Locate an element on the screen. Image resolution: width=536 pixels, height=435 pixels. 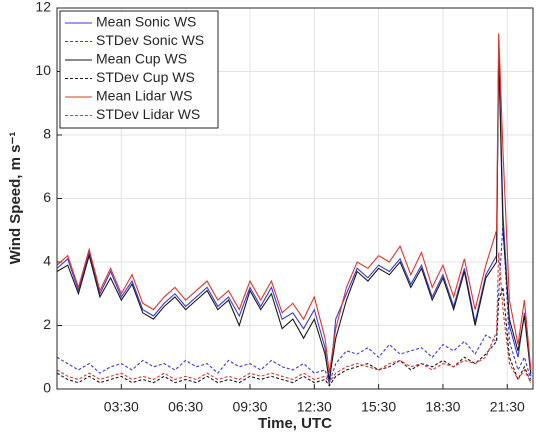
x-tick-label: 12:30 is located at coordinates (314, 407).